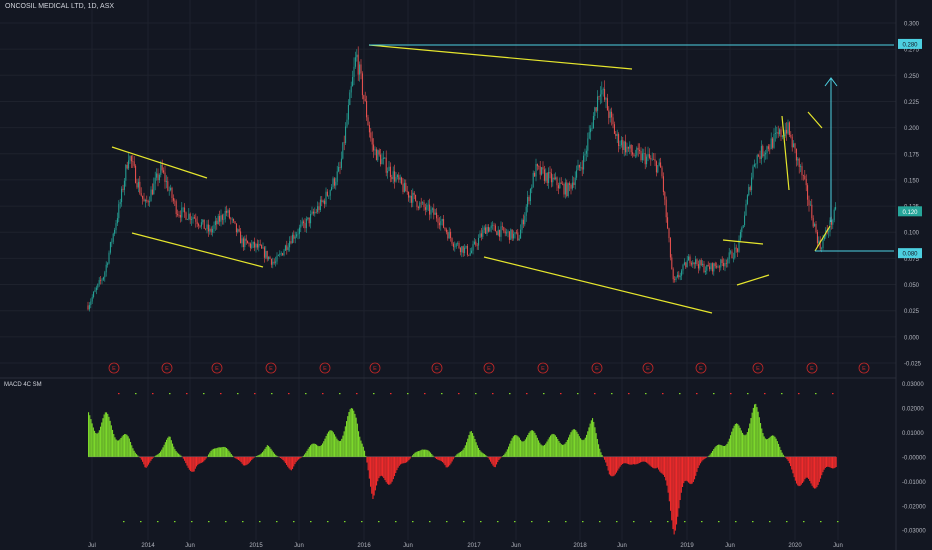 The height and width of the screenshot is (550, 932). What do you see at coordinates (753, 280) in the screenshot?
I see `lower-trendline-2019` at bounding box center [753, 280].